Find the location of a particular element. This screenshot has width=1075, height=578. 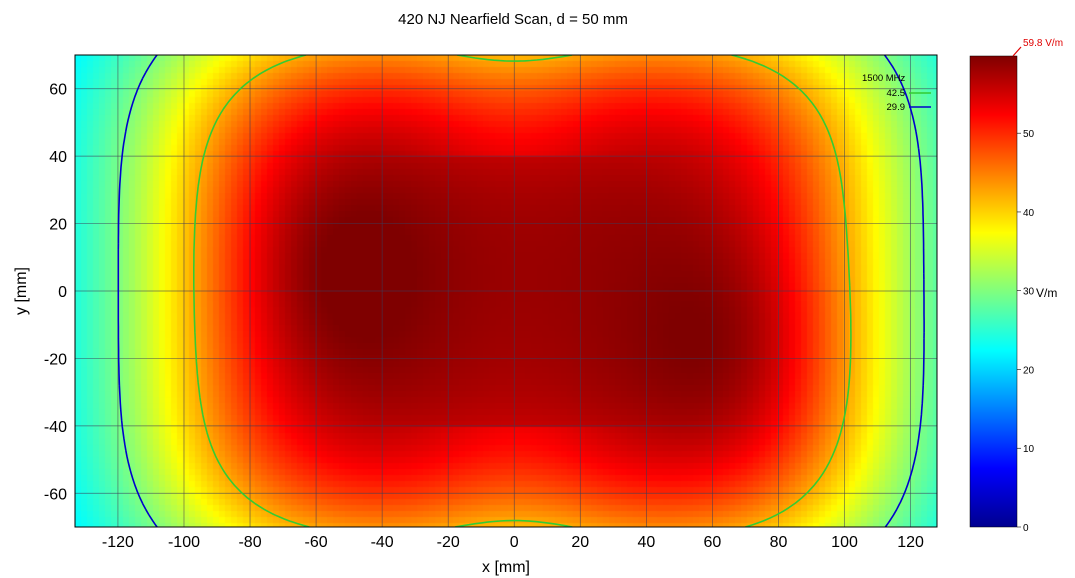

colorbar: 0 10 20 30 40 50 V/m 59.8 V/m is located at coordinates (1016, 286).